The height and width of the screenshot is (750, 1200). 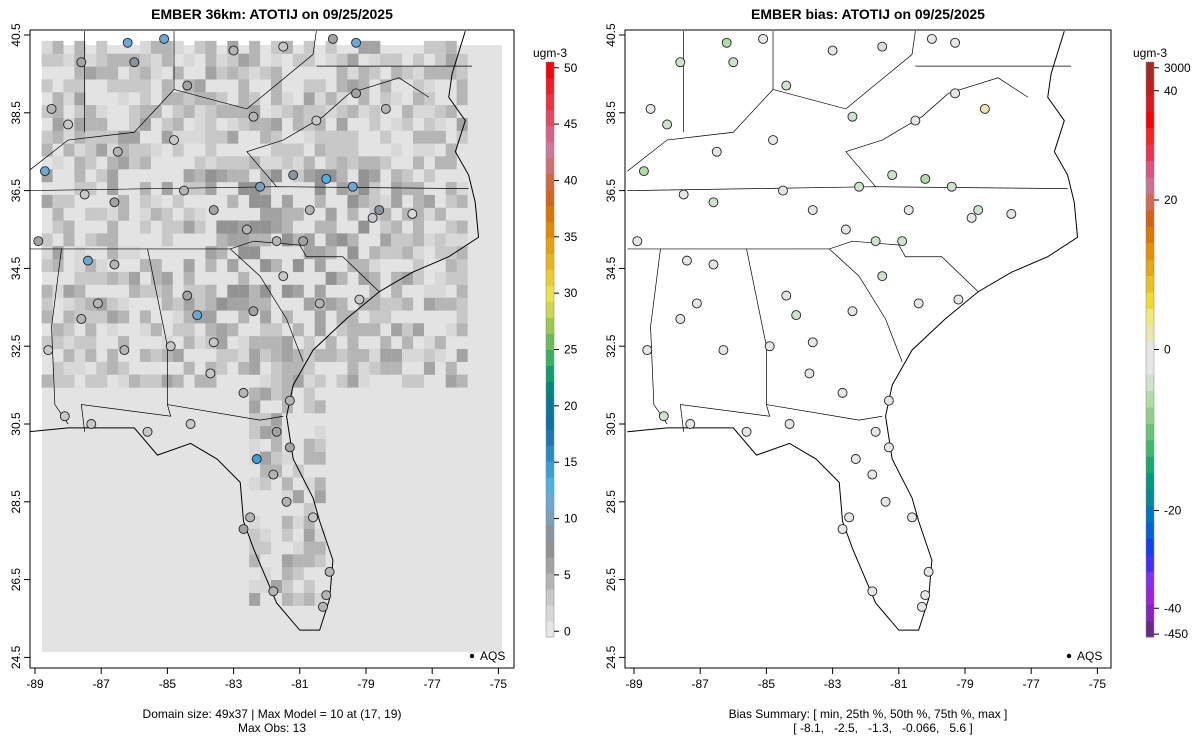 What do you see at coordinates (492, 656) in the screenshot?
I see `aqs-legend-label: AQS` at bounding box center [492, 656].